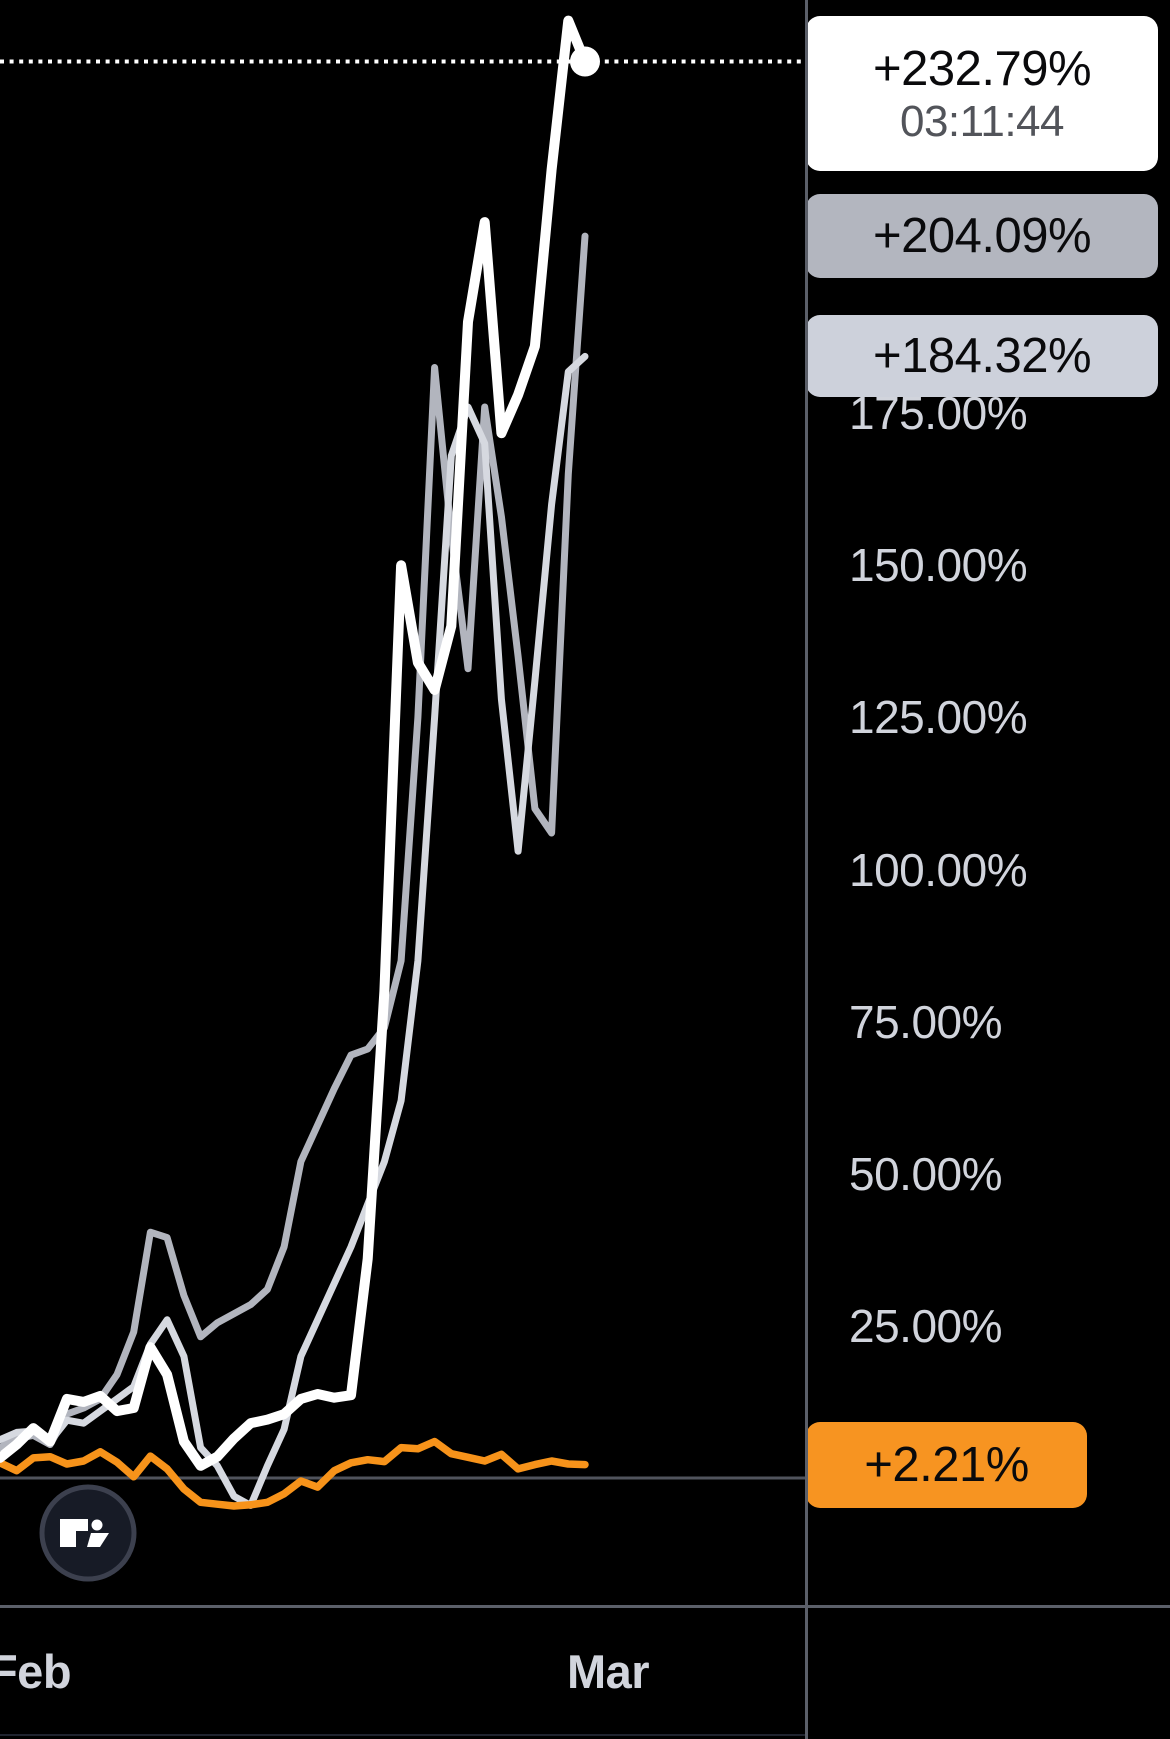  I want to click on orange-series-line, so click(294, 1473).